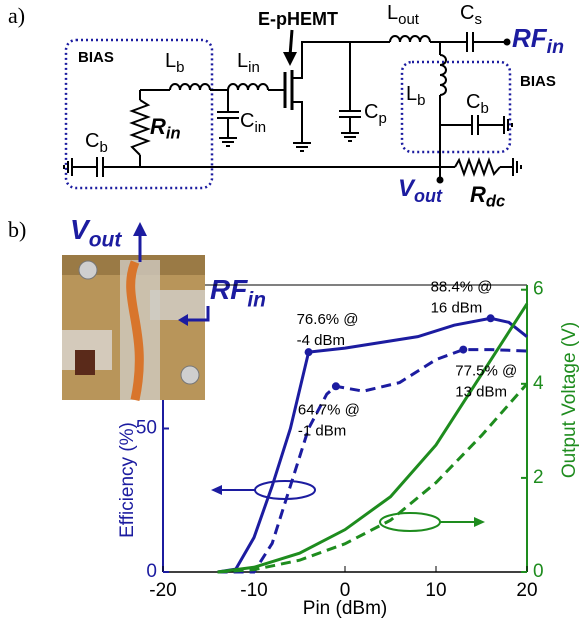  Describe the element at coordinates (403, 15) in the screenshot. I see `label: Lout` at that location.